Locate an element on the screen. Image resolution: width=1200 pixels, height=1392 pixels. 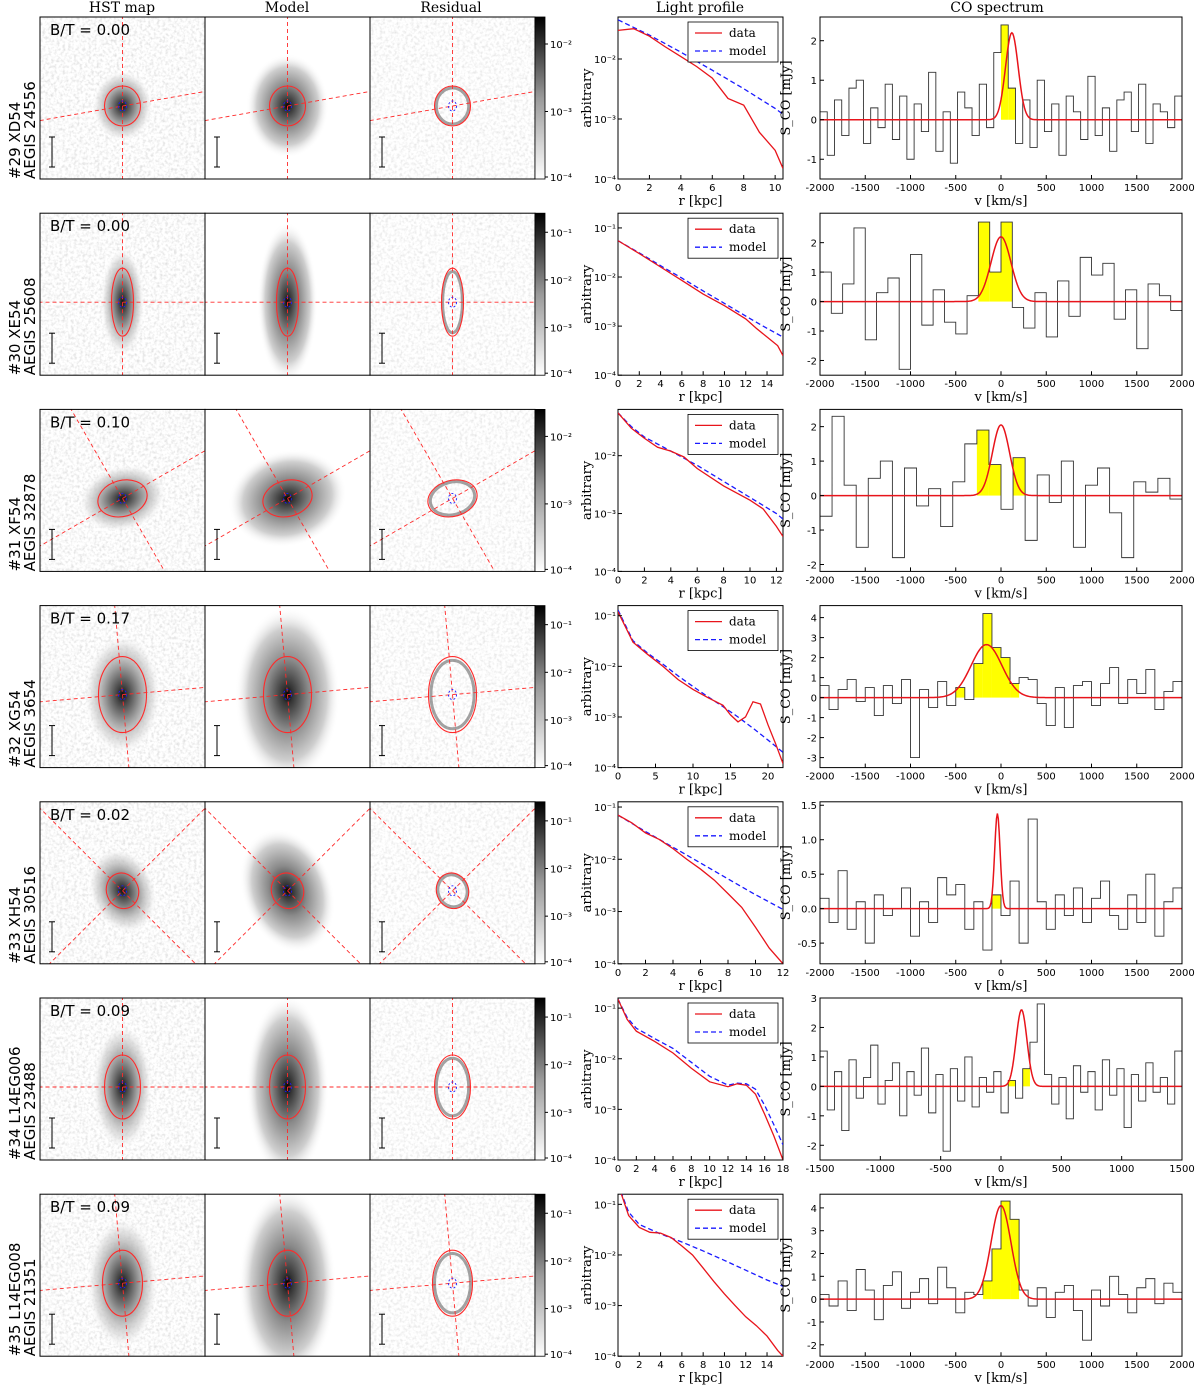
header-hst-map: HST map is located at coordinates (122, 8).